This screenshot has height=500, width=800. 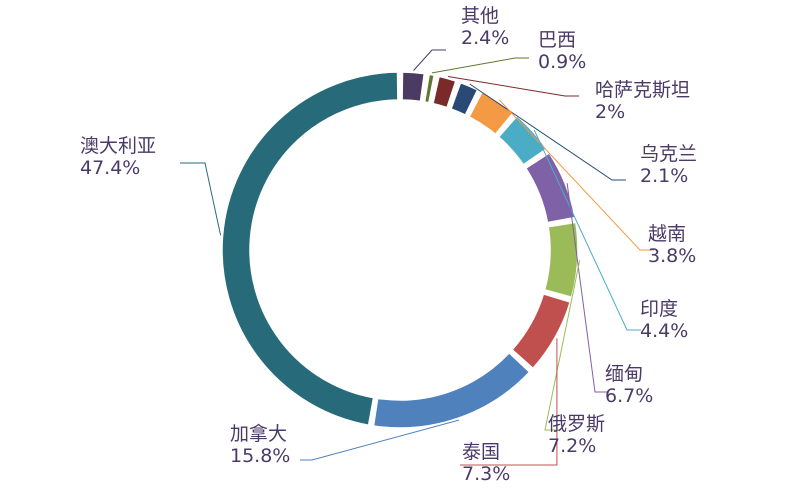 What do you see at coordinates (481, 452) in the screenshot?
I see `slice-label-name-8: 泰国` at bounding box center [481, 452].